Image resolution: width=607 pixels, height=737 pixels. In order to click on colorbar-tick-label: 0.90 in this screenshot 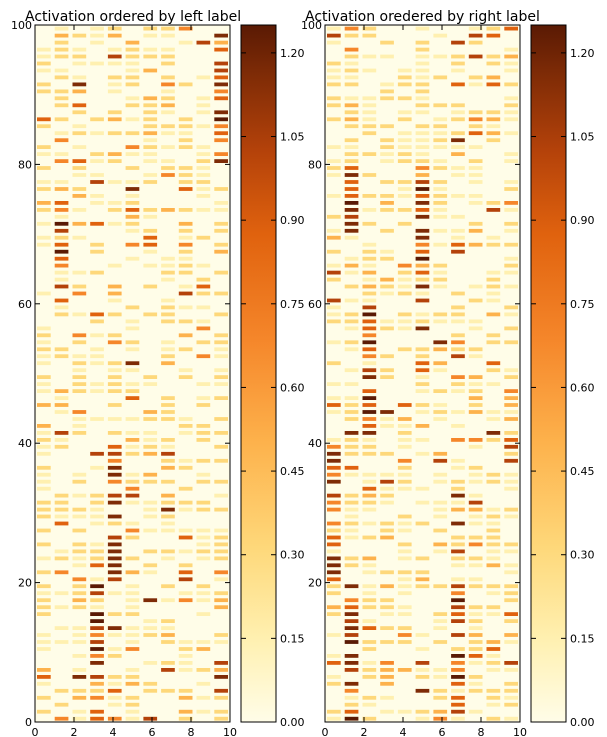, I will do `click(292, 220)`.